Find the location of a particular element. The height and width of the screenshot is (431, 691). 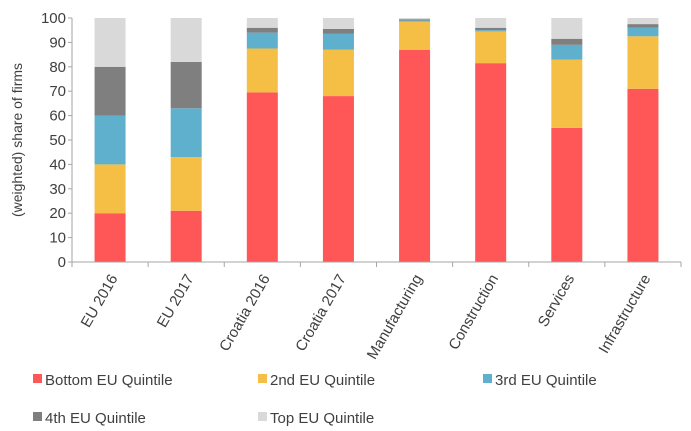

y-tick-label: 0 is located at coordinates (62, 262).